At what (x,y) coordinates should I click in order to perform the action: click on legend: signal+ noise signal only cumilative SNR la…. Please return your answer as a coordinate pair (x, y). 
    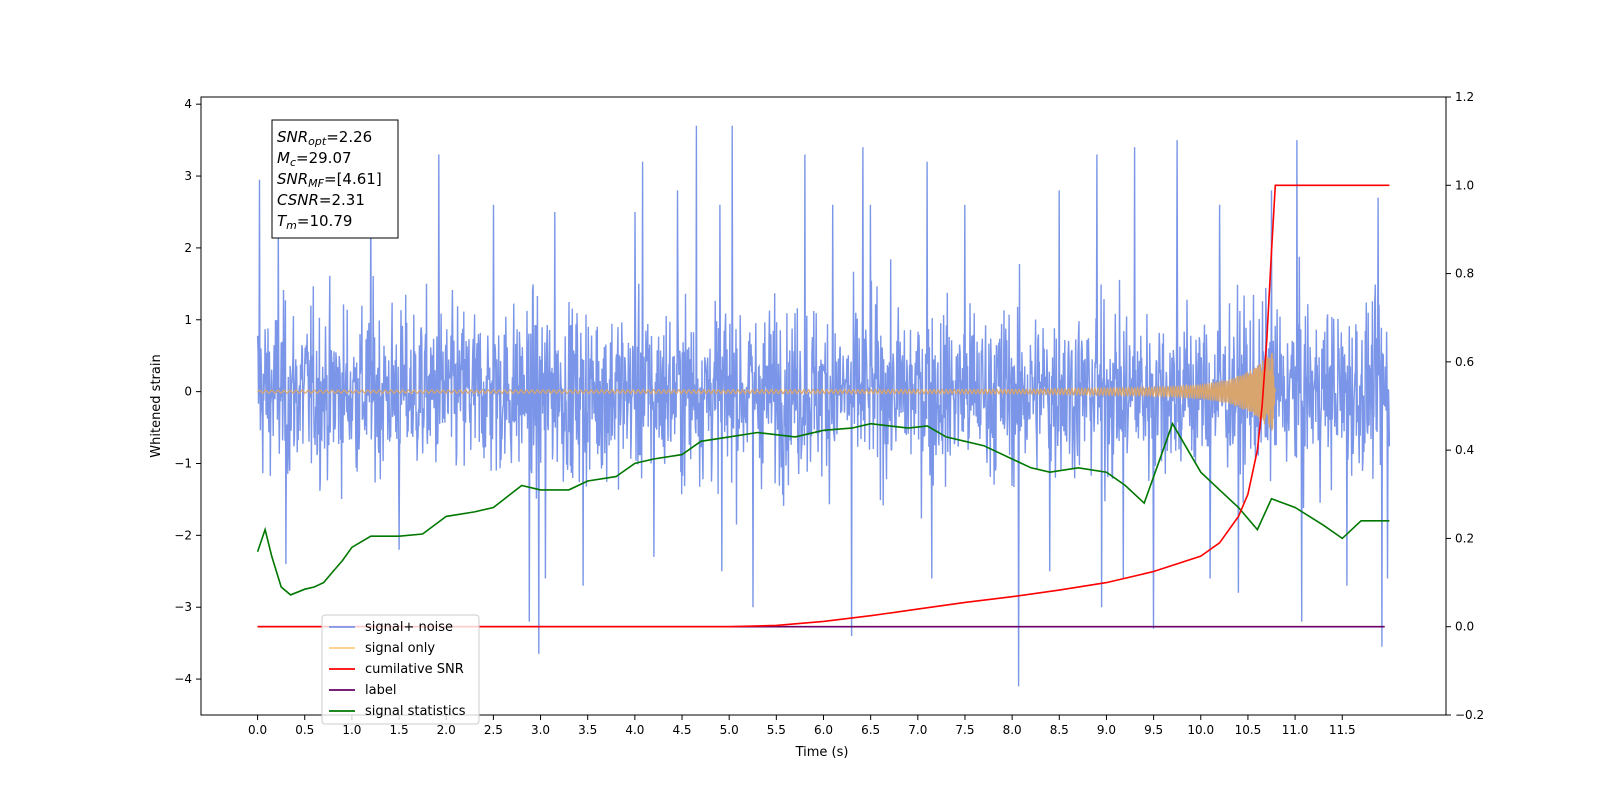
    Looking at the image, I should click on (400, 669).